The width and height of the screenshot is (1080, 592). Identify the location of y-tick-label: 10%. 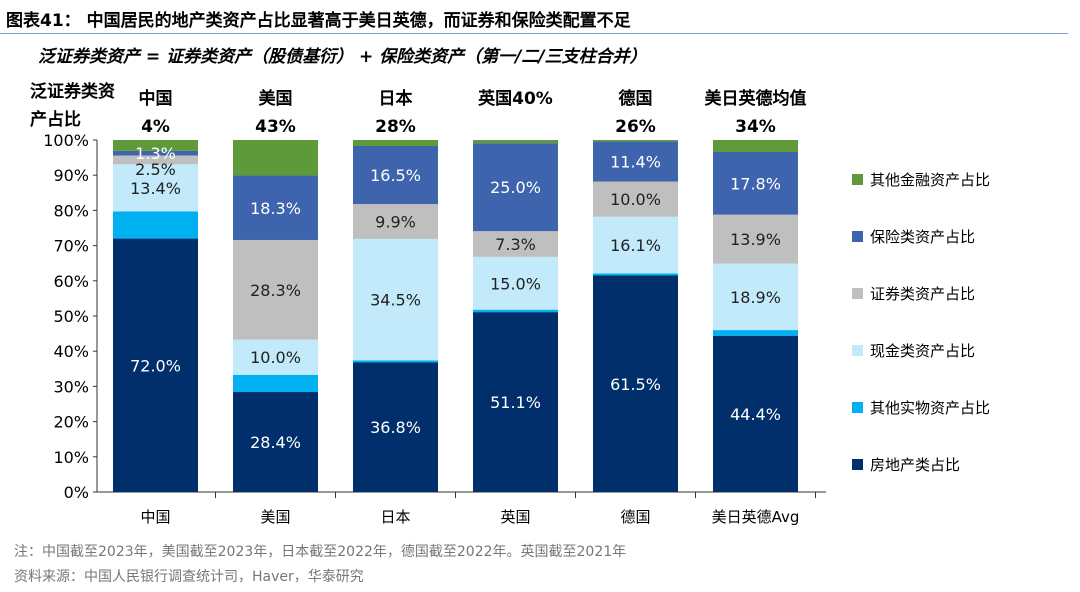
(71, 457).